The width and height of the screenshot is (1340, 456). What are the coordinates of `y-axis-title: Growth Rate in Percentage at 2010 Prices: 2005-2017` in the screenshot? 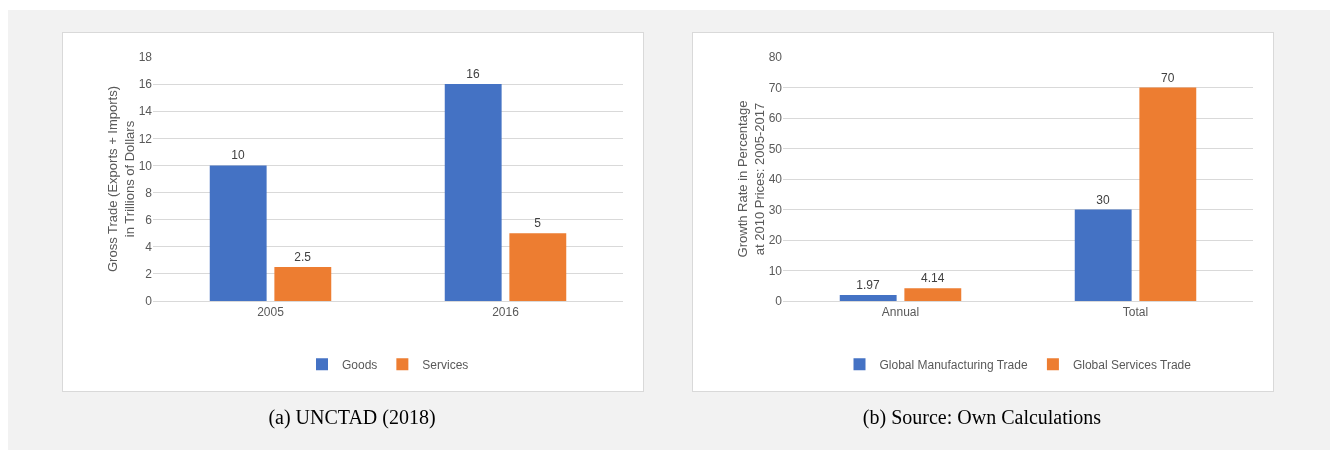 It's located at (750, 179).